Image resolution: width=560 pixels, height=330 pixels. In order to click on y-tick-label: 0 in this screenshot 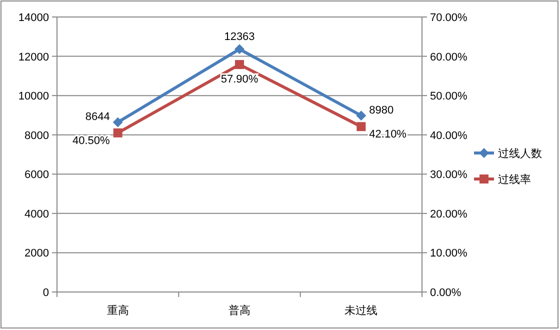, I will do `click(45, 293)`.